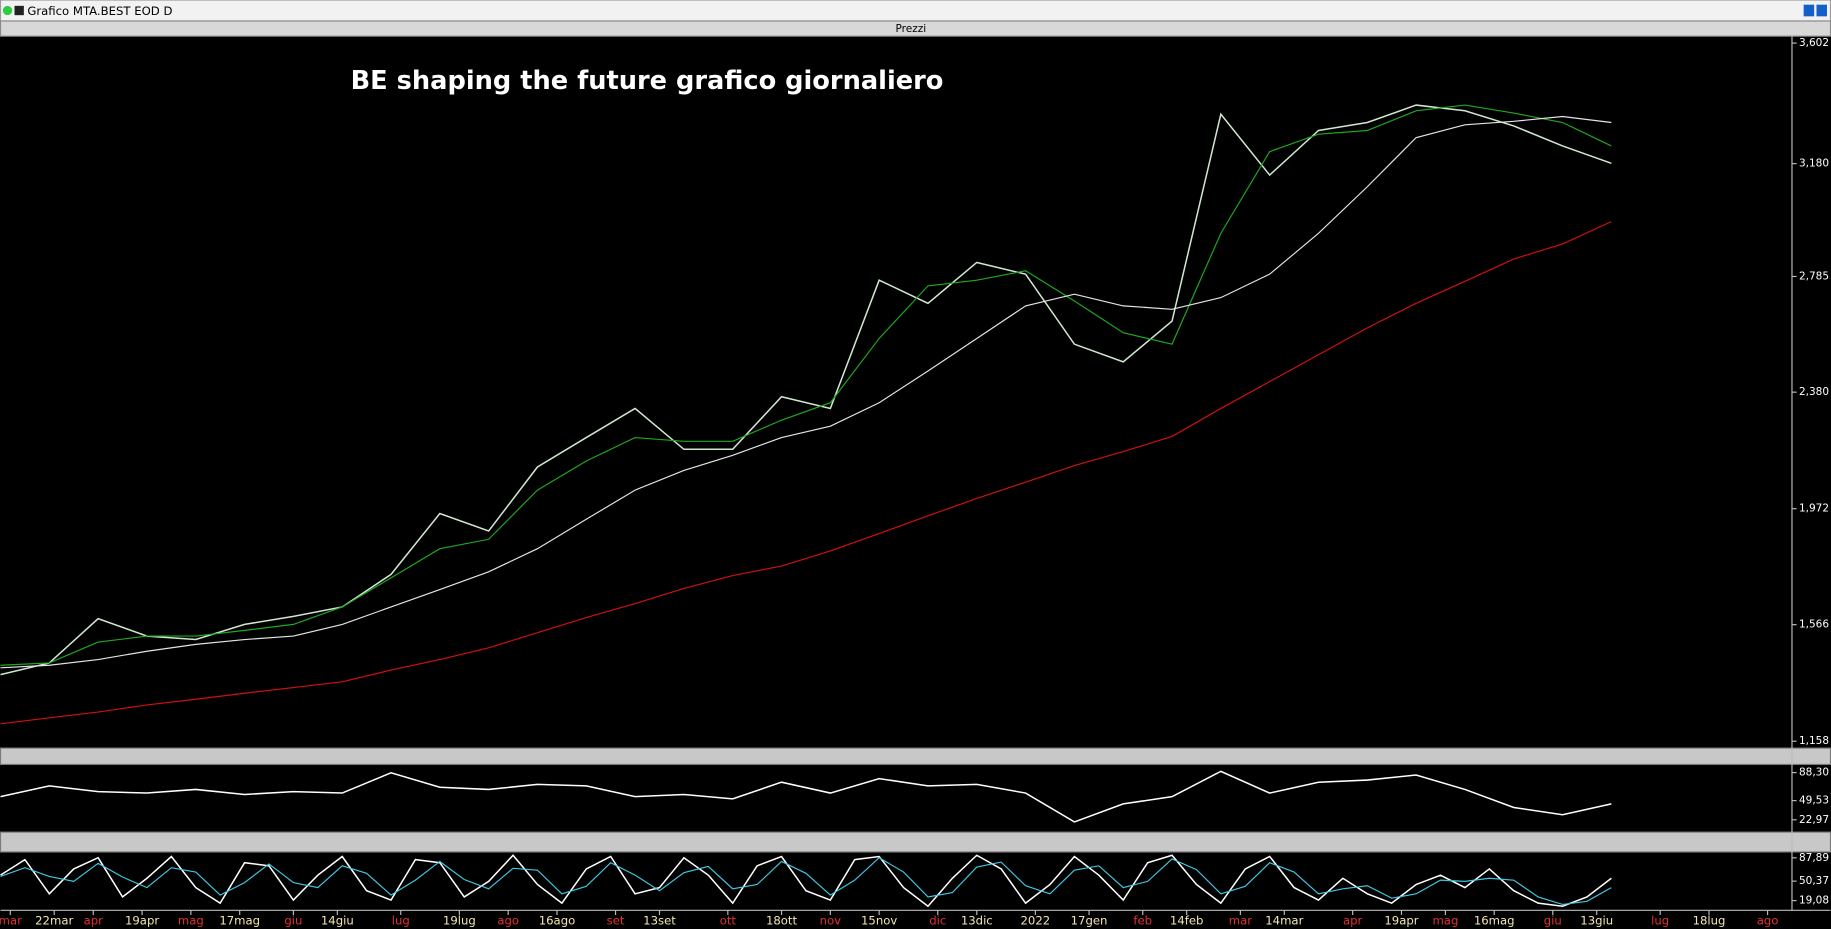 The height and width of the screenshot is (929, 1831). What do you see at coordinates (1814, 741) in the screenshot?
I see `y-tick-label: 1,158` at bounding box center [1814, 741].